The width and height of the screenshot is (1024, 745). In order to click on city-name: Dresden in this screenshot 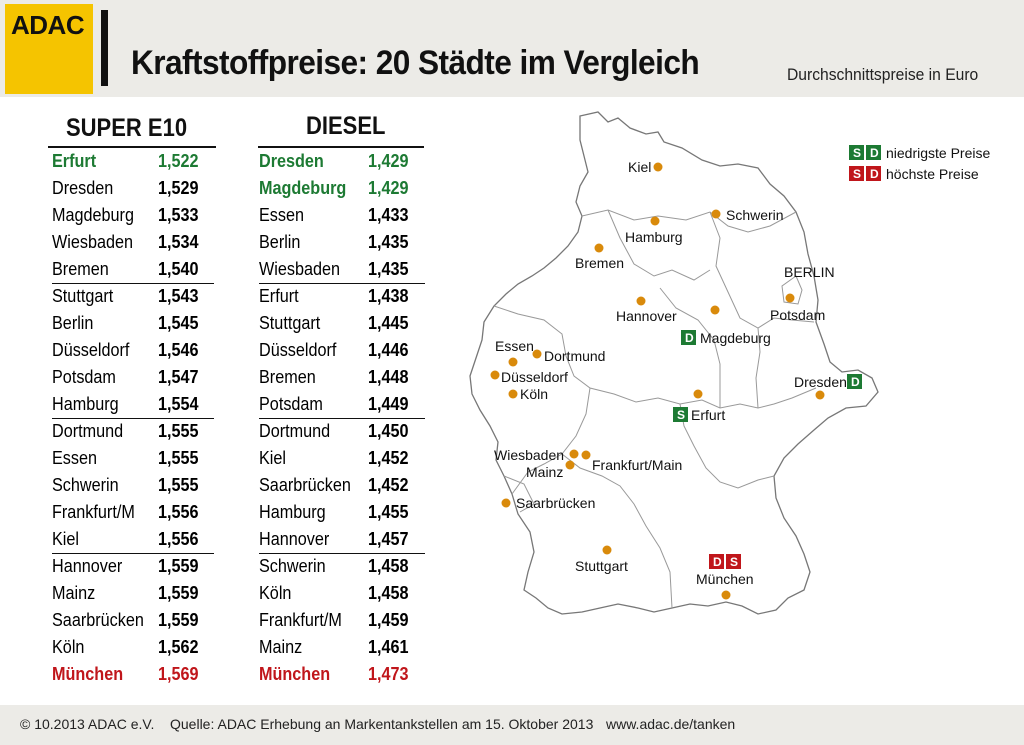, I will do `click(291, 161)`.